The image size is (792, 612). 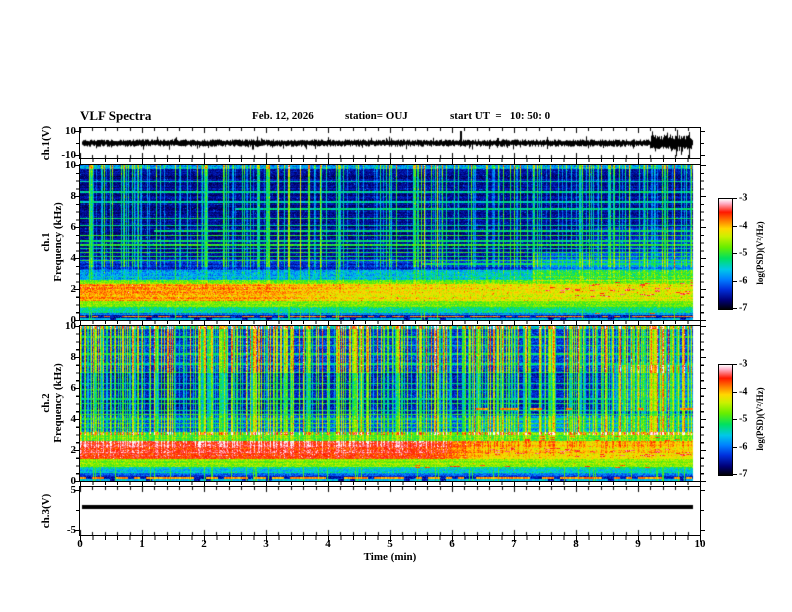 I want to click on ch1-waveform-panel, so click(x=390, y=143).